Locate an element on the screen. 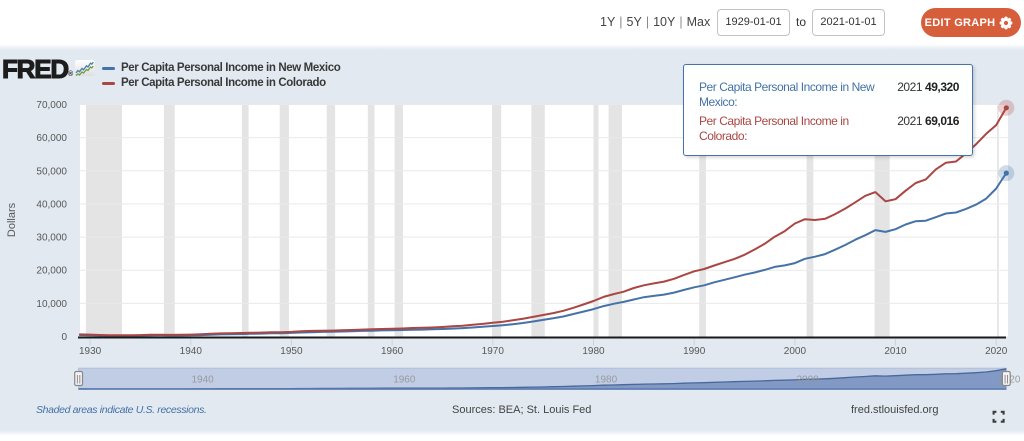 This screenshot has width=1024, height=441. svg-text: 60,000 is located at coordinates (51, 138).